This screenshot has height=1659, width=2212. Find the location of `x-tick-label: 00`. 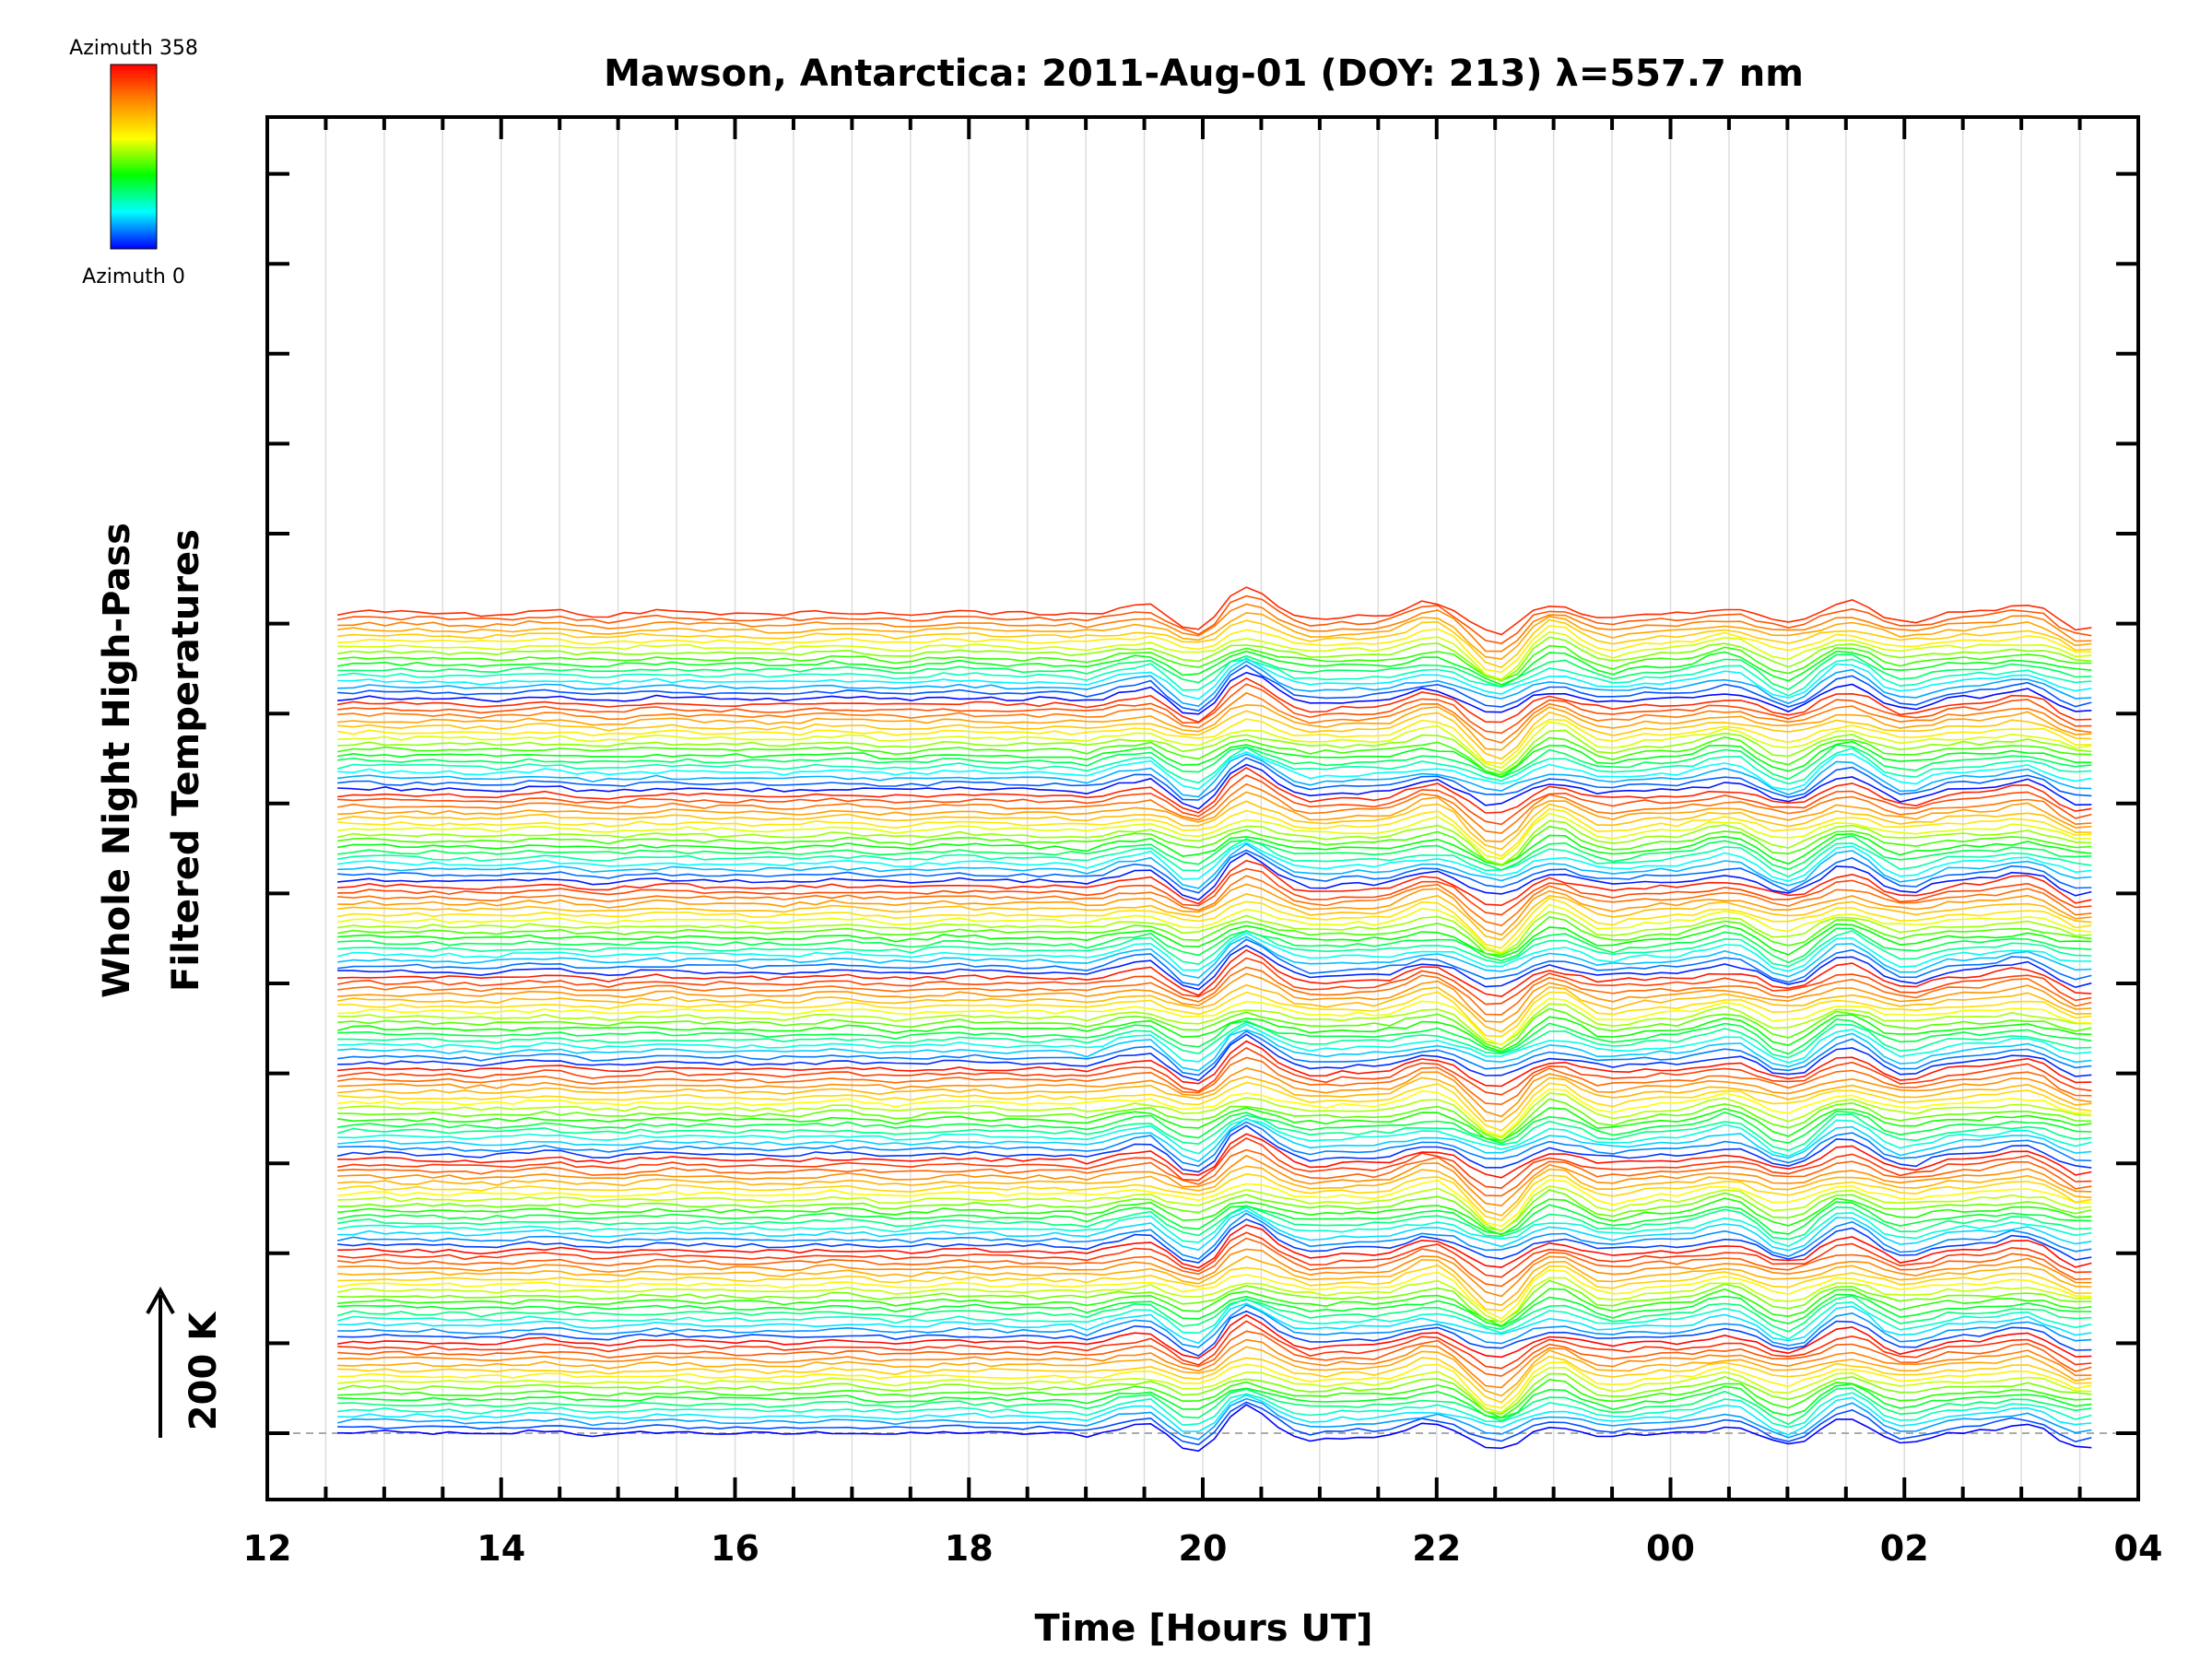

x-tick-label: 00 is located at coordinates (1670, 1548).